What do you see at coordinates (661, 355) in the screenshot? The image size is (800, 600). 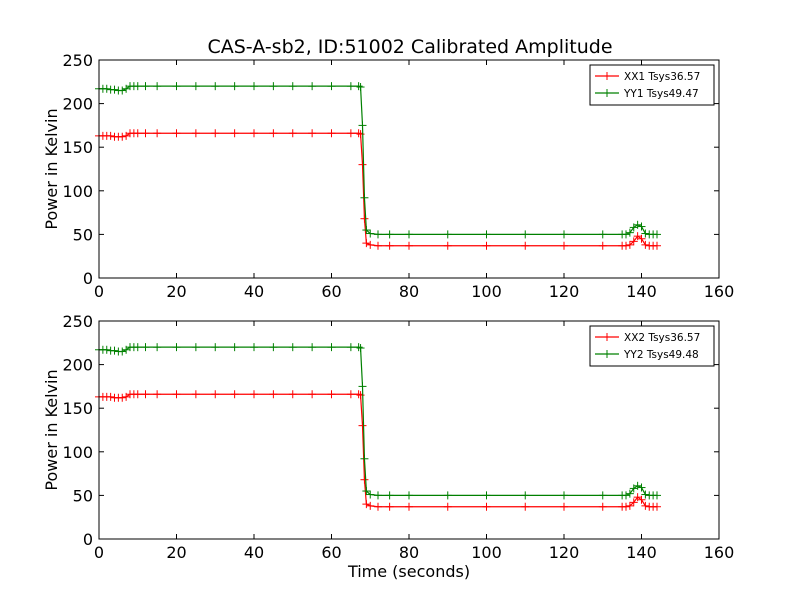 I see `legend-label: YY2 Tsys49.48` at bounding box center [661, 355].